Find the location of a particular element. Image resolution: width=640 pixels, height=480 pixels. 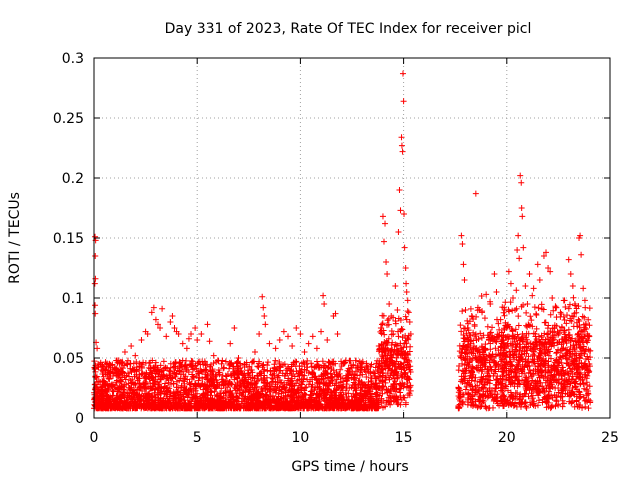

x-tick-label: 0 is located at coordinates (94, 438).